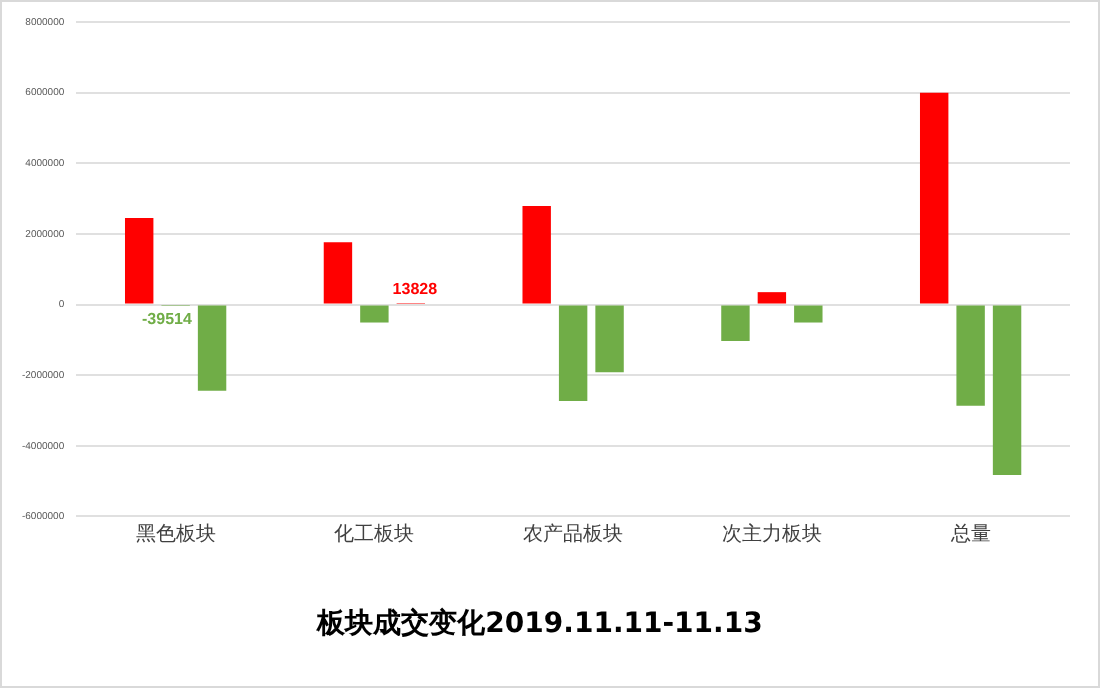 The height and width of the screenshot is (688, 1100). Describe the element at coordinates (175, 533) in the screenshot. I see `x-tick-label: 黑色板块` at that location.